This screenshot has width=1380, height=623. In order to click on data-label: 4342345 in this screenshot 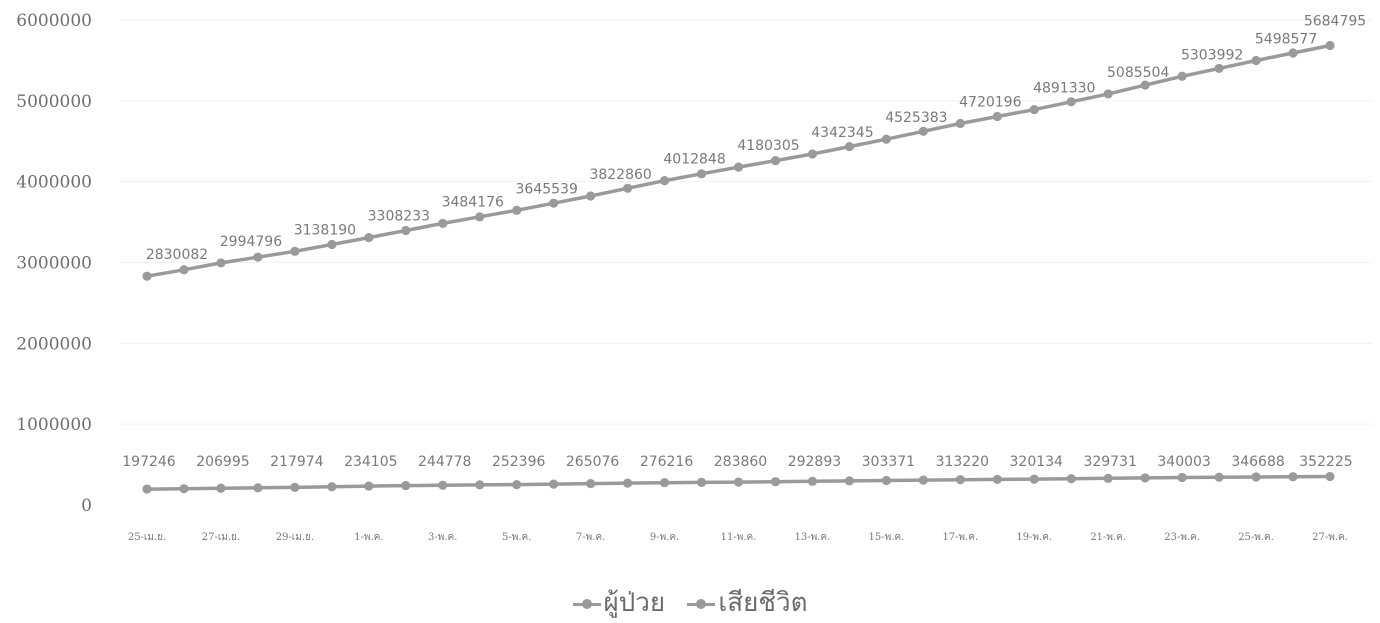, I will do `click(842, 133)`.